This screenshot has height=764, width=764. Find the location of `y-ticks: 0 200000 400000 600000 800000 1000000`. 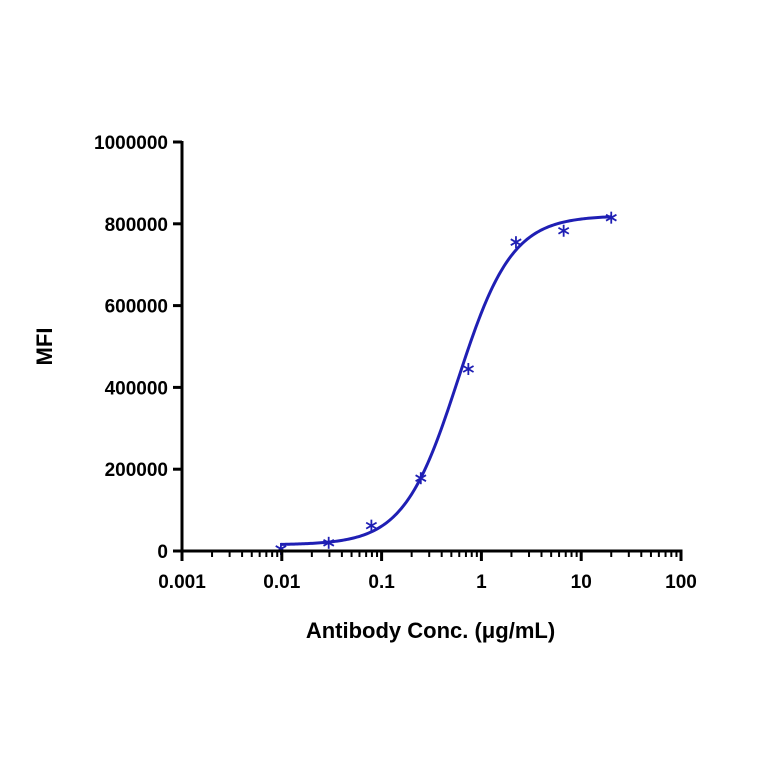

y-ticks: 0 200000 400000 600000 800000 1000000 is located at coordinates (138, 348).